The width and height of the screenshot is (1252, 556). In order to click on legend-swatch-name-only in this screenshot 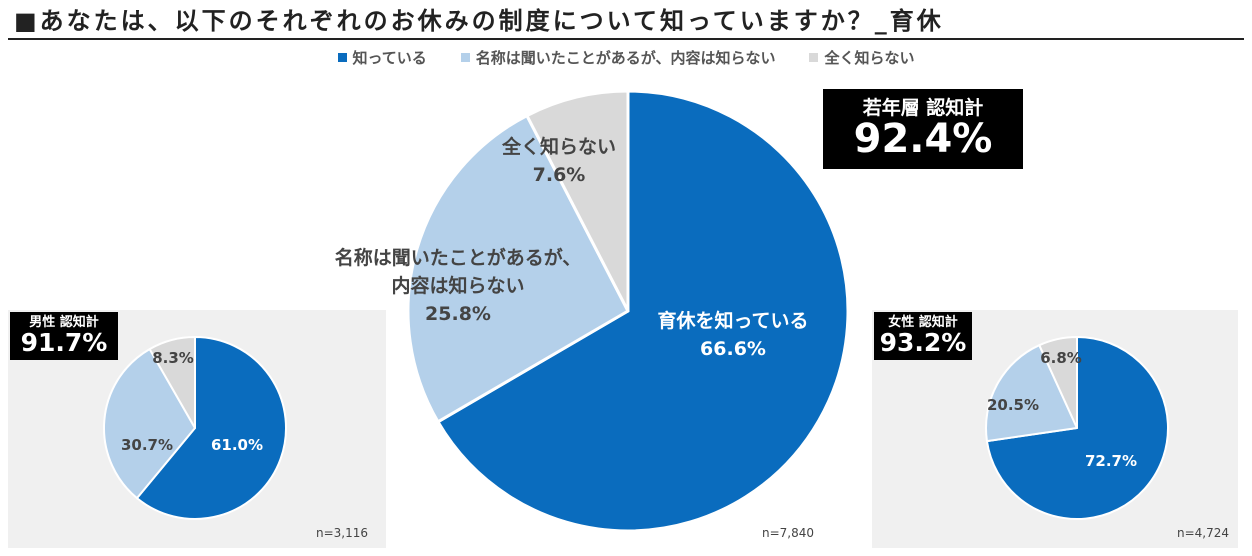, I will do `click(465, 57)`.